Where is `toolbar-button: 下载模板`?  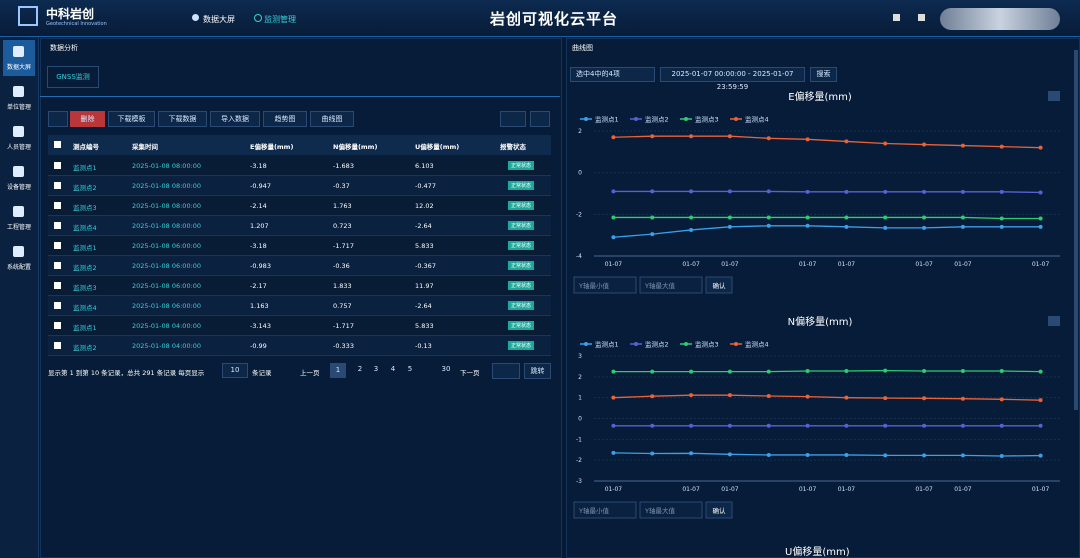
toolbar-button: 下载模板 is located at coordinates (131, 119).